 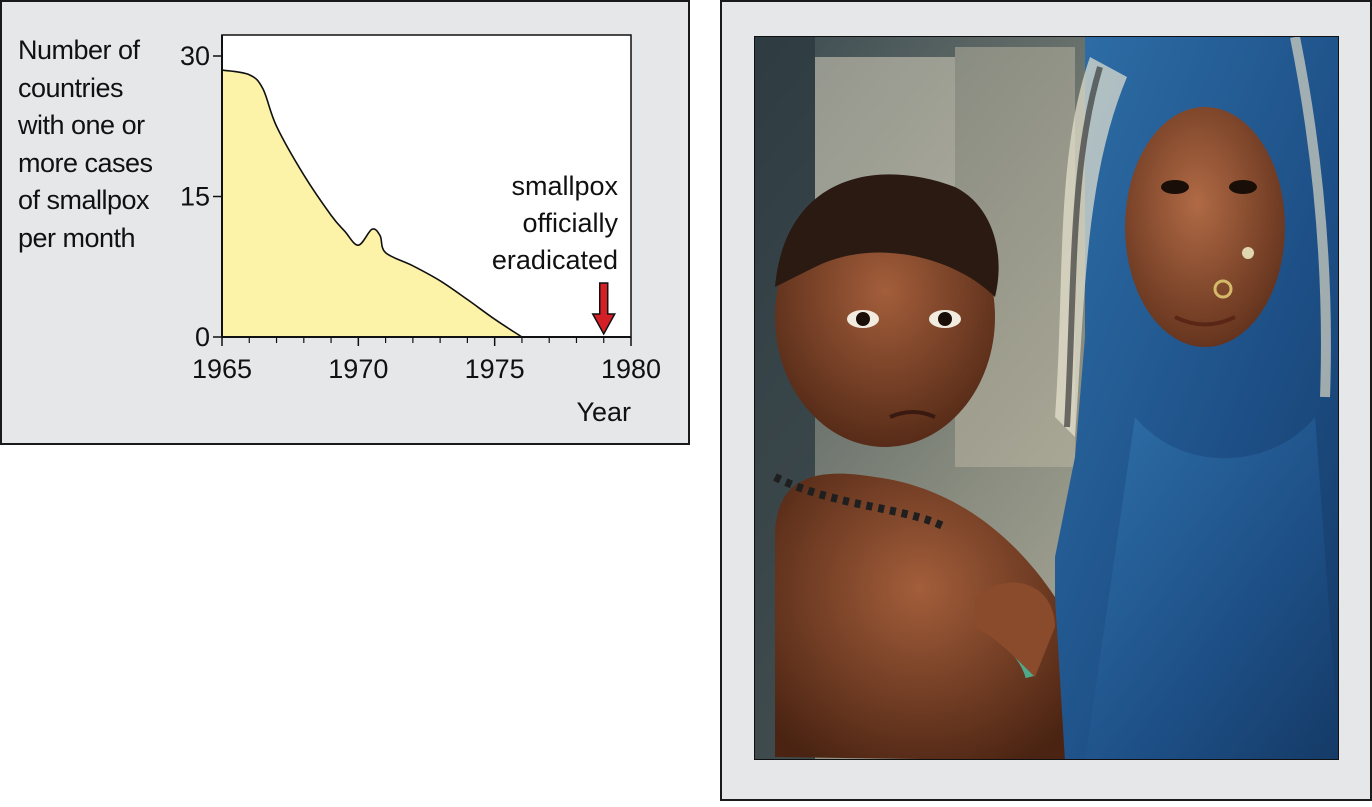 What do you see at coordinates (71, 87) in the screenshot?
I see `y-axis-label-line: countries` at bounding box center [71, 87].